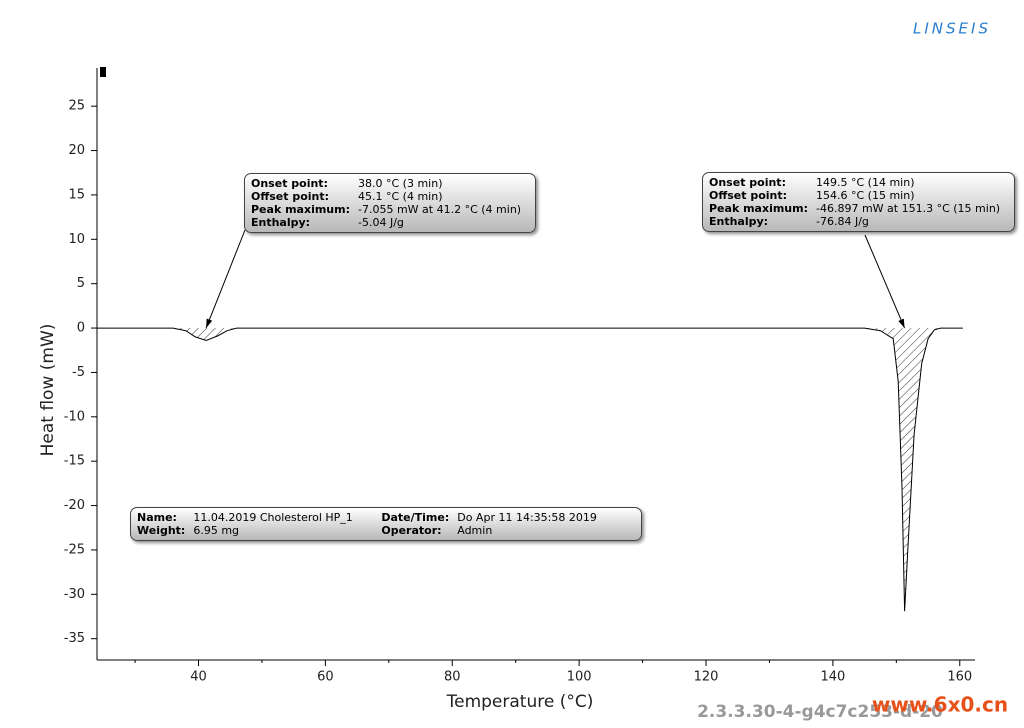  Describe the element at coordinates (520, 702) in the screenshot. I see `x-axis-label: Temperature (°C)` at that location.